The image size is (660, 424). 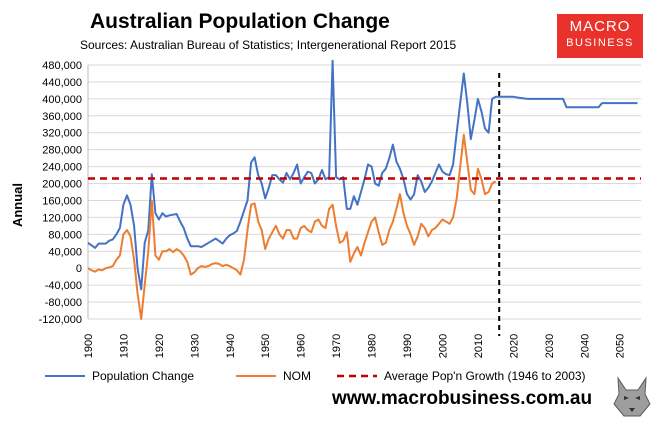 I want to click on y-tick-label: -80,000, so click(x=63, y=303).